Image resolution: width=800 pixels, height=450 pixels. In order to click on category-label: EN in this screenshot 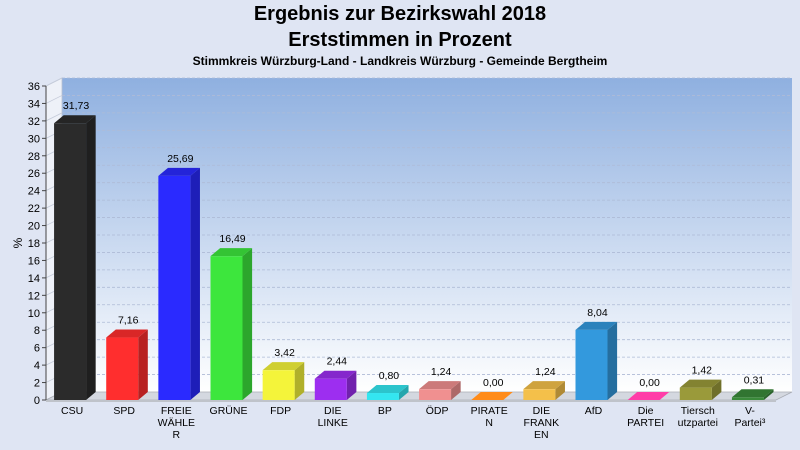, I will do `click(541, 435)`.